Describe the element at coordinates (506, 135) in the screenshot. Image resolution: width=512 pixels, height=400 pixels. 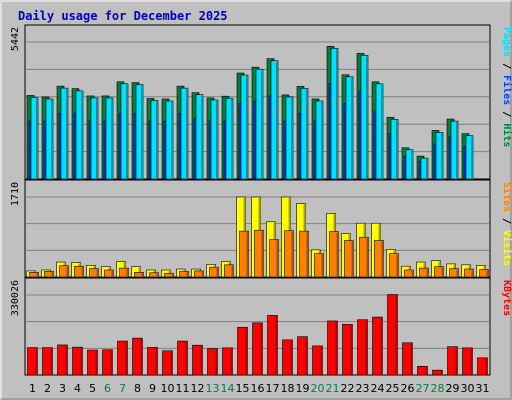
I see `legend-part: Hits` at that location.